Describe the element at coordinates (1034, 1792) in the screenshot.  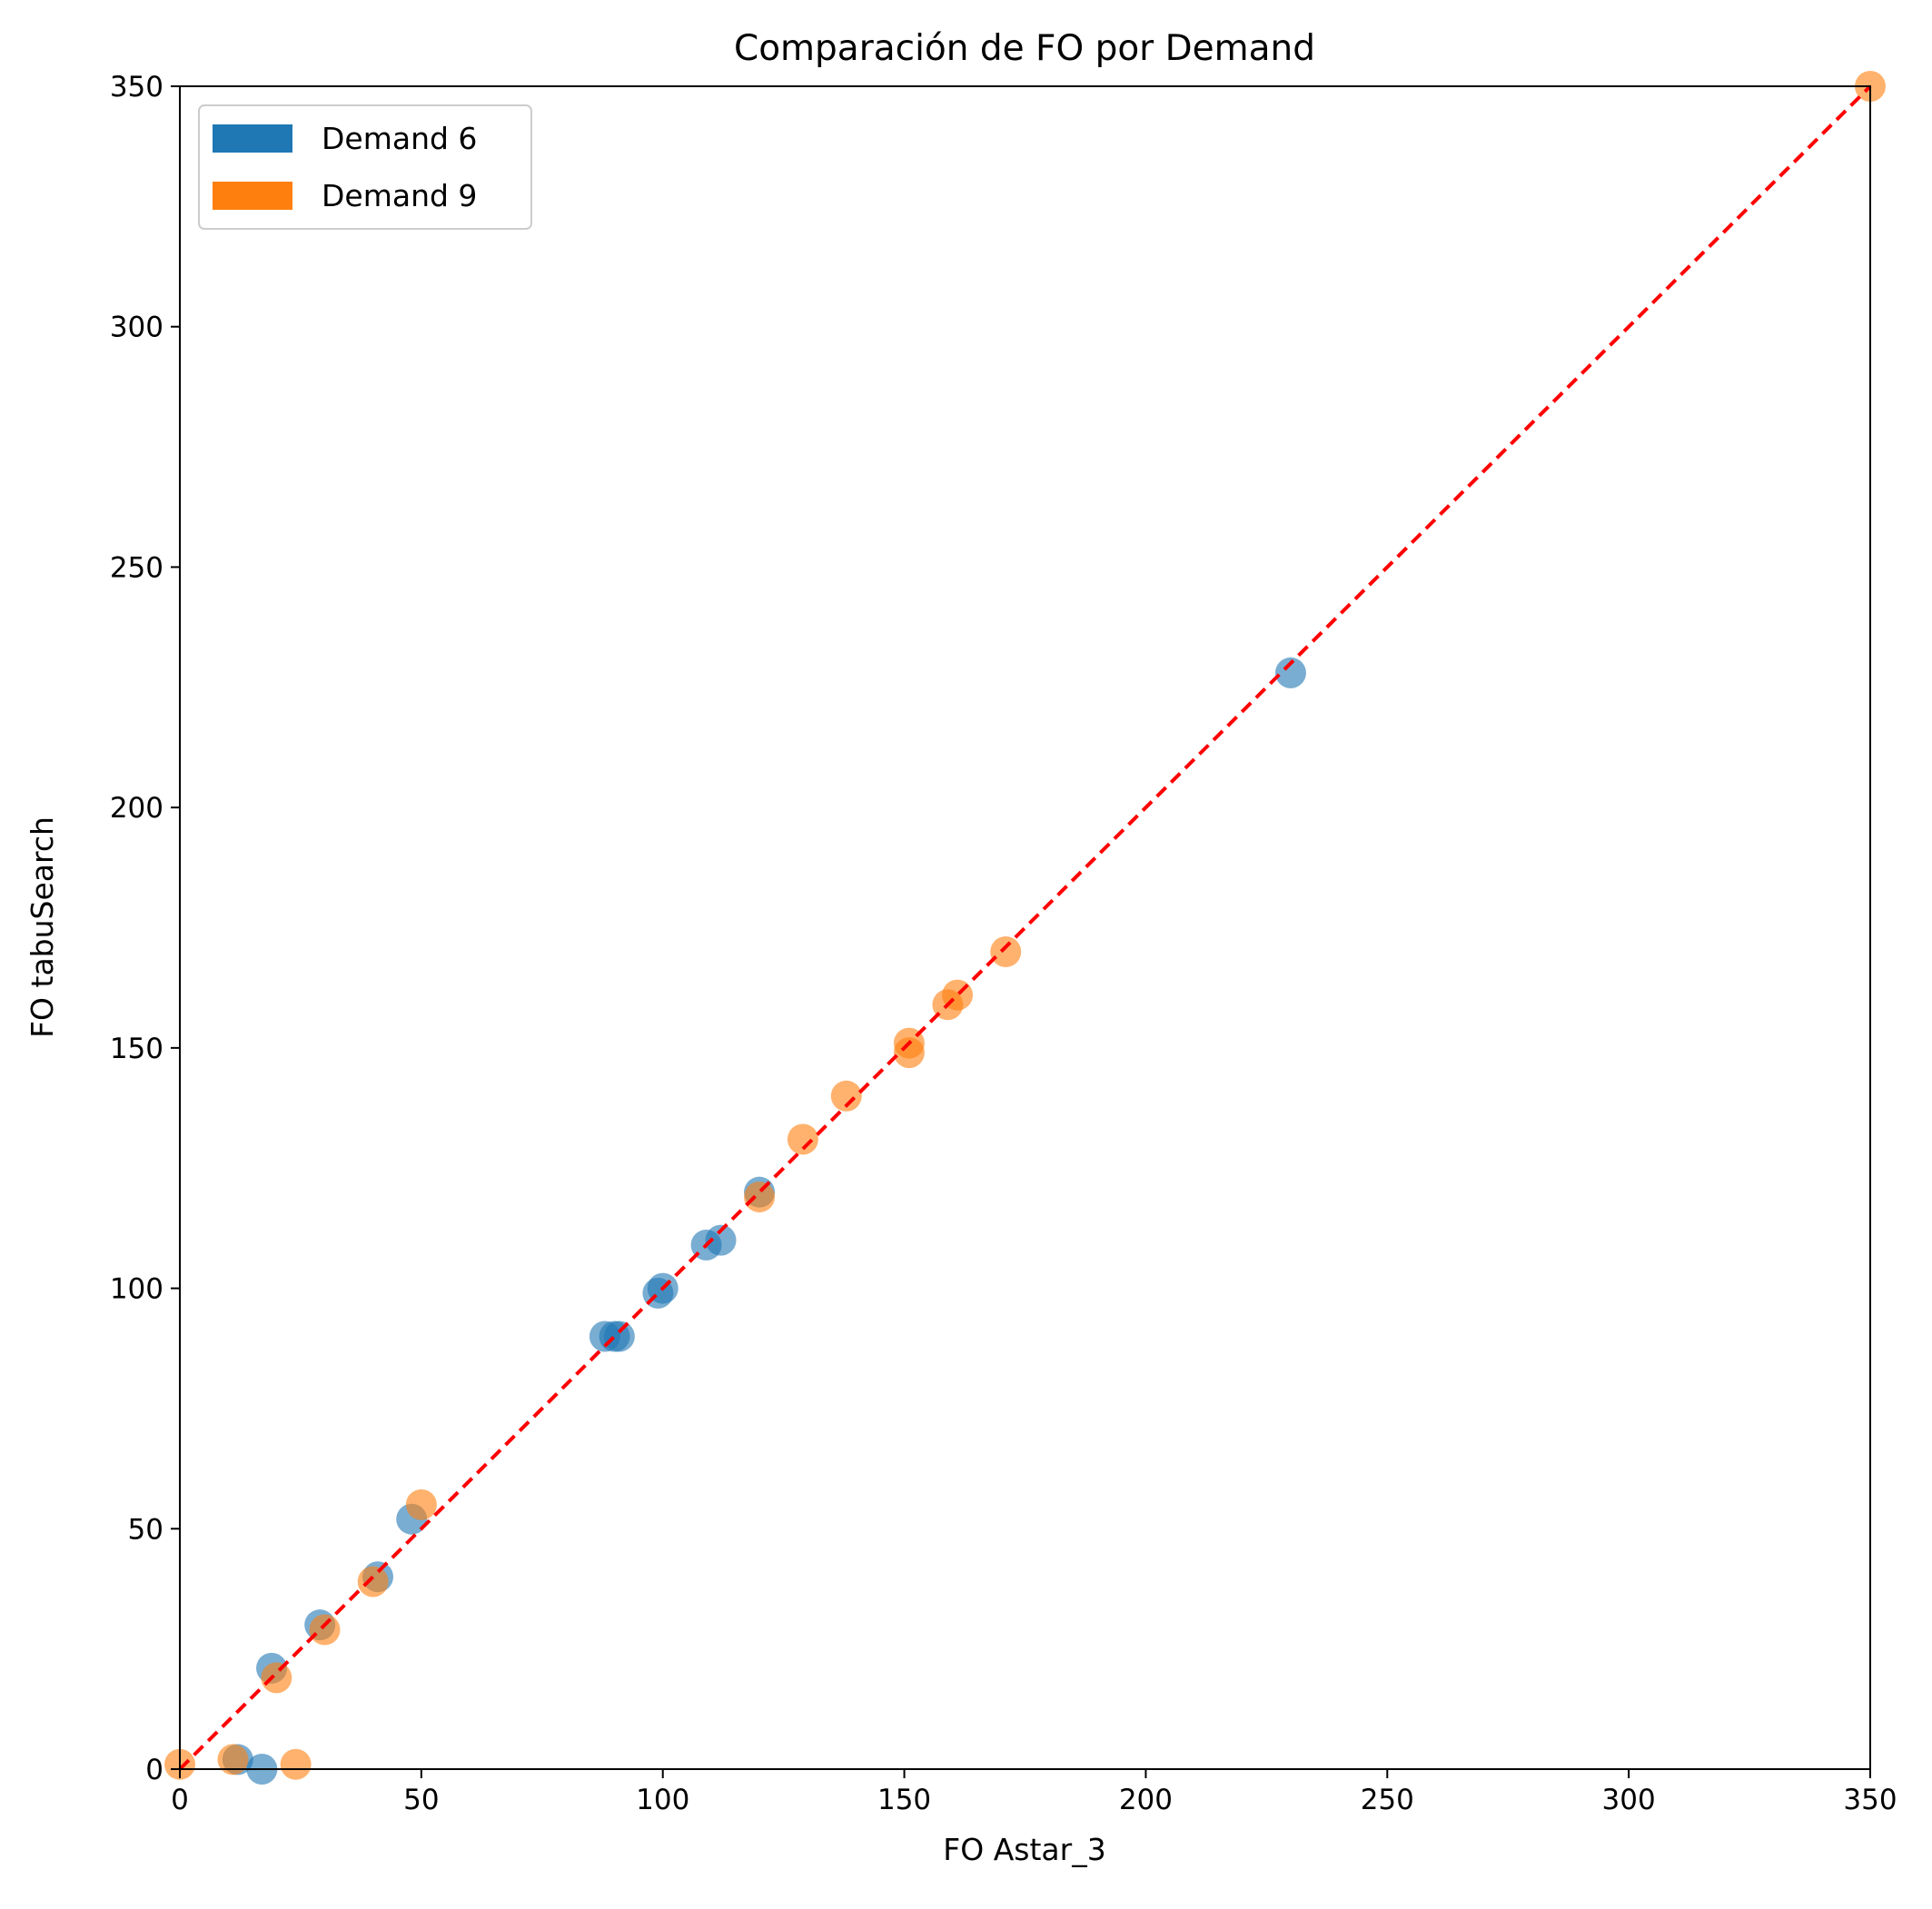
I see `x-axis: 0 50 100 150 200 250 300 350` at that location.